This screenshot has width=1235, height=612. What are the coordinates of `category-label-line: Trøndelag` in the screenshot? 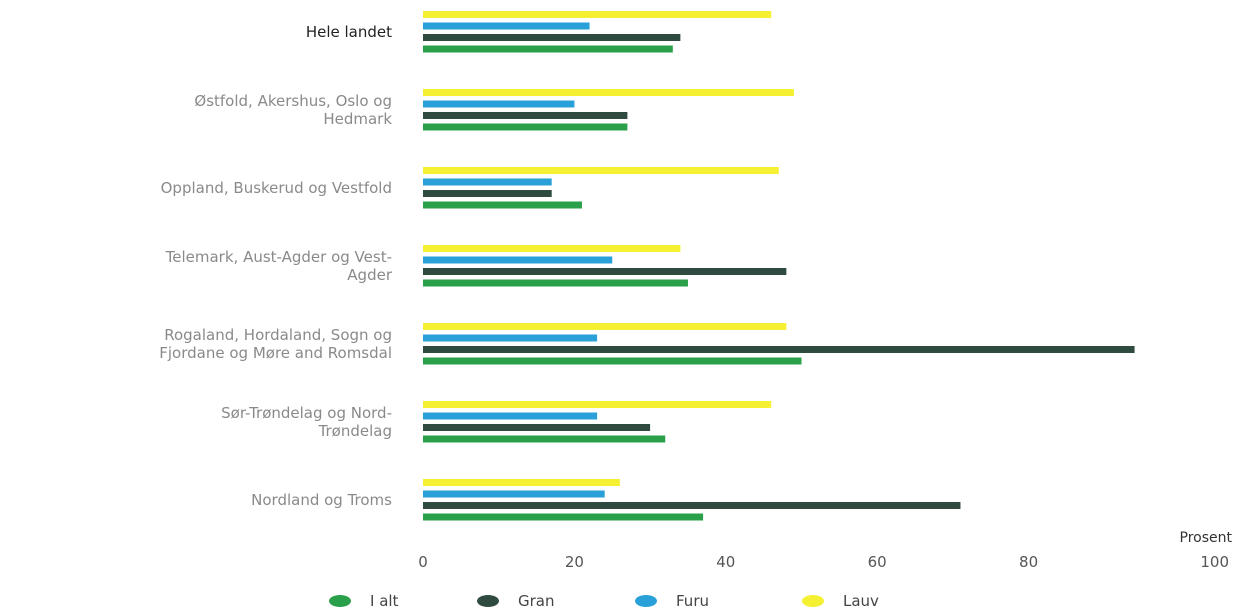 It's located at (355, 431).